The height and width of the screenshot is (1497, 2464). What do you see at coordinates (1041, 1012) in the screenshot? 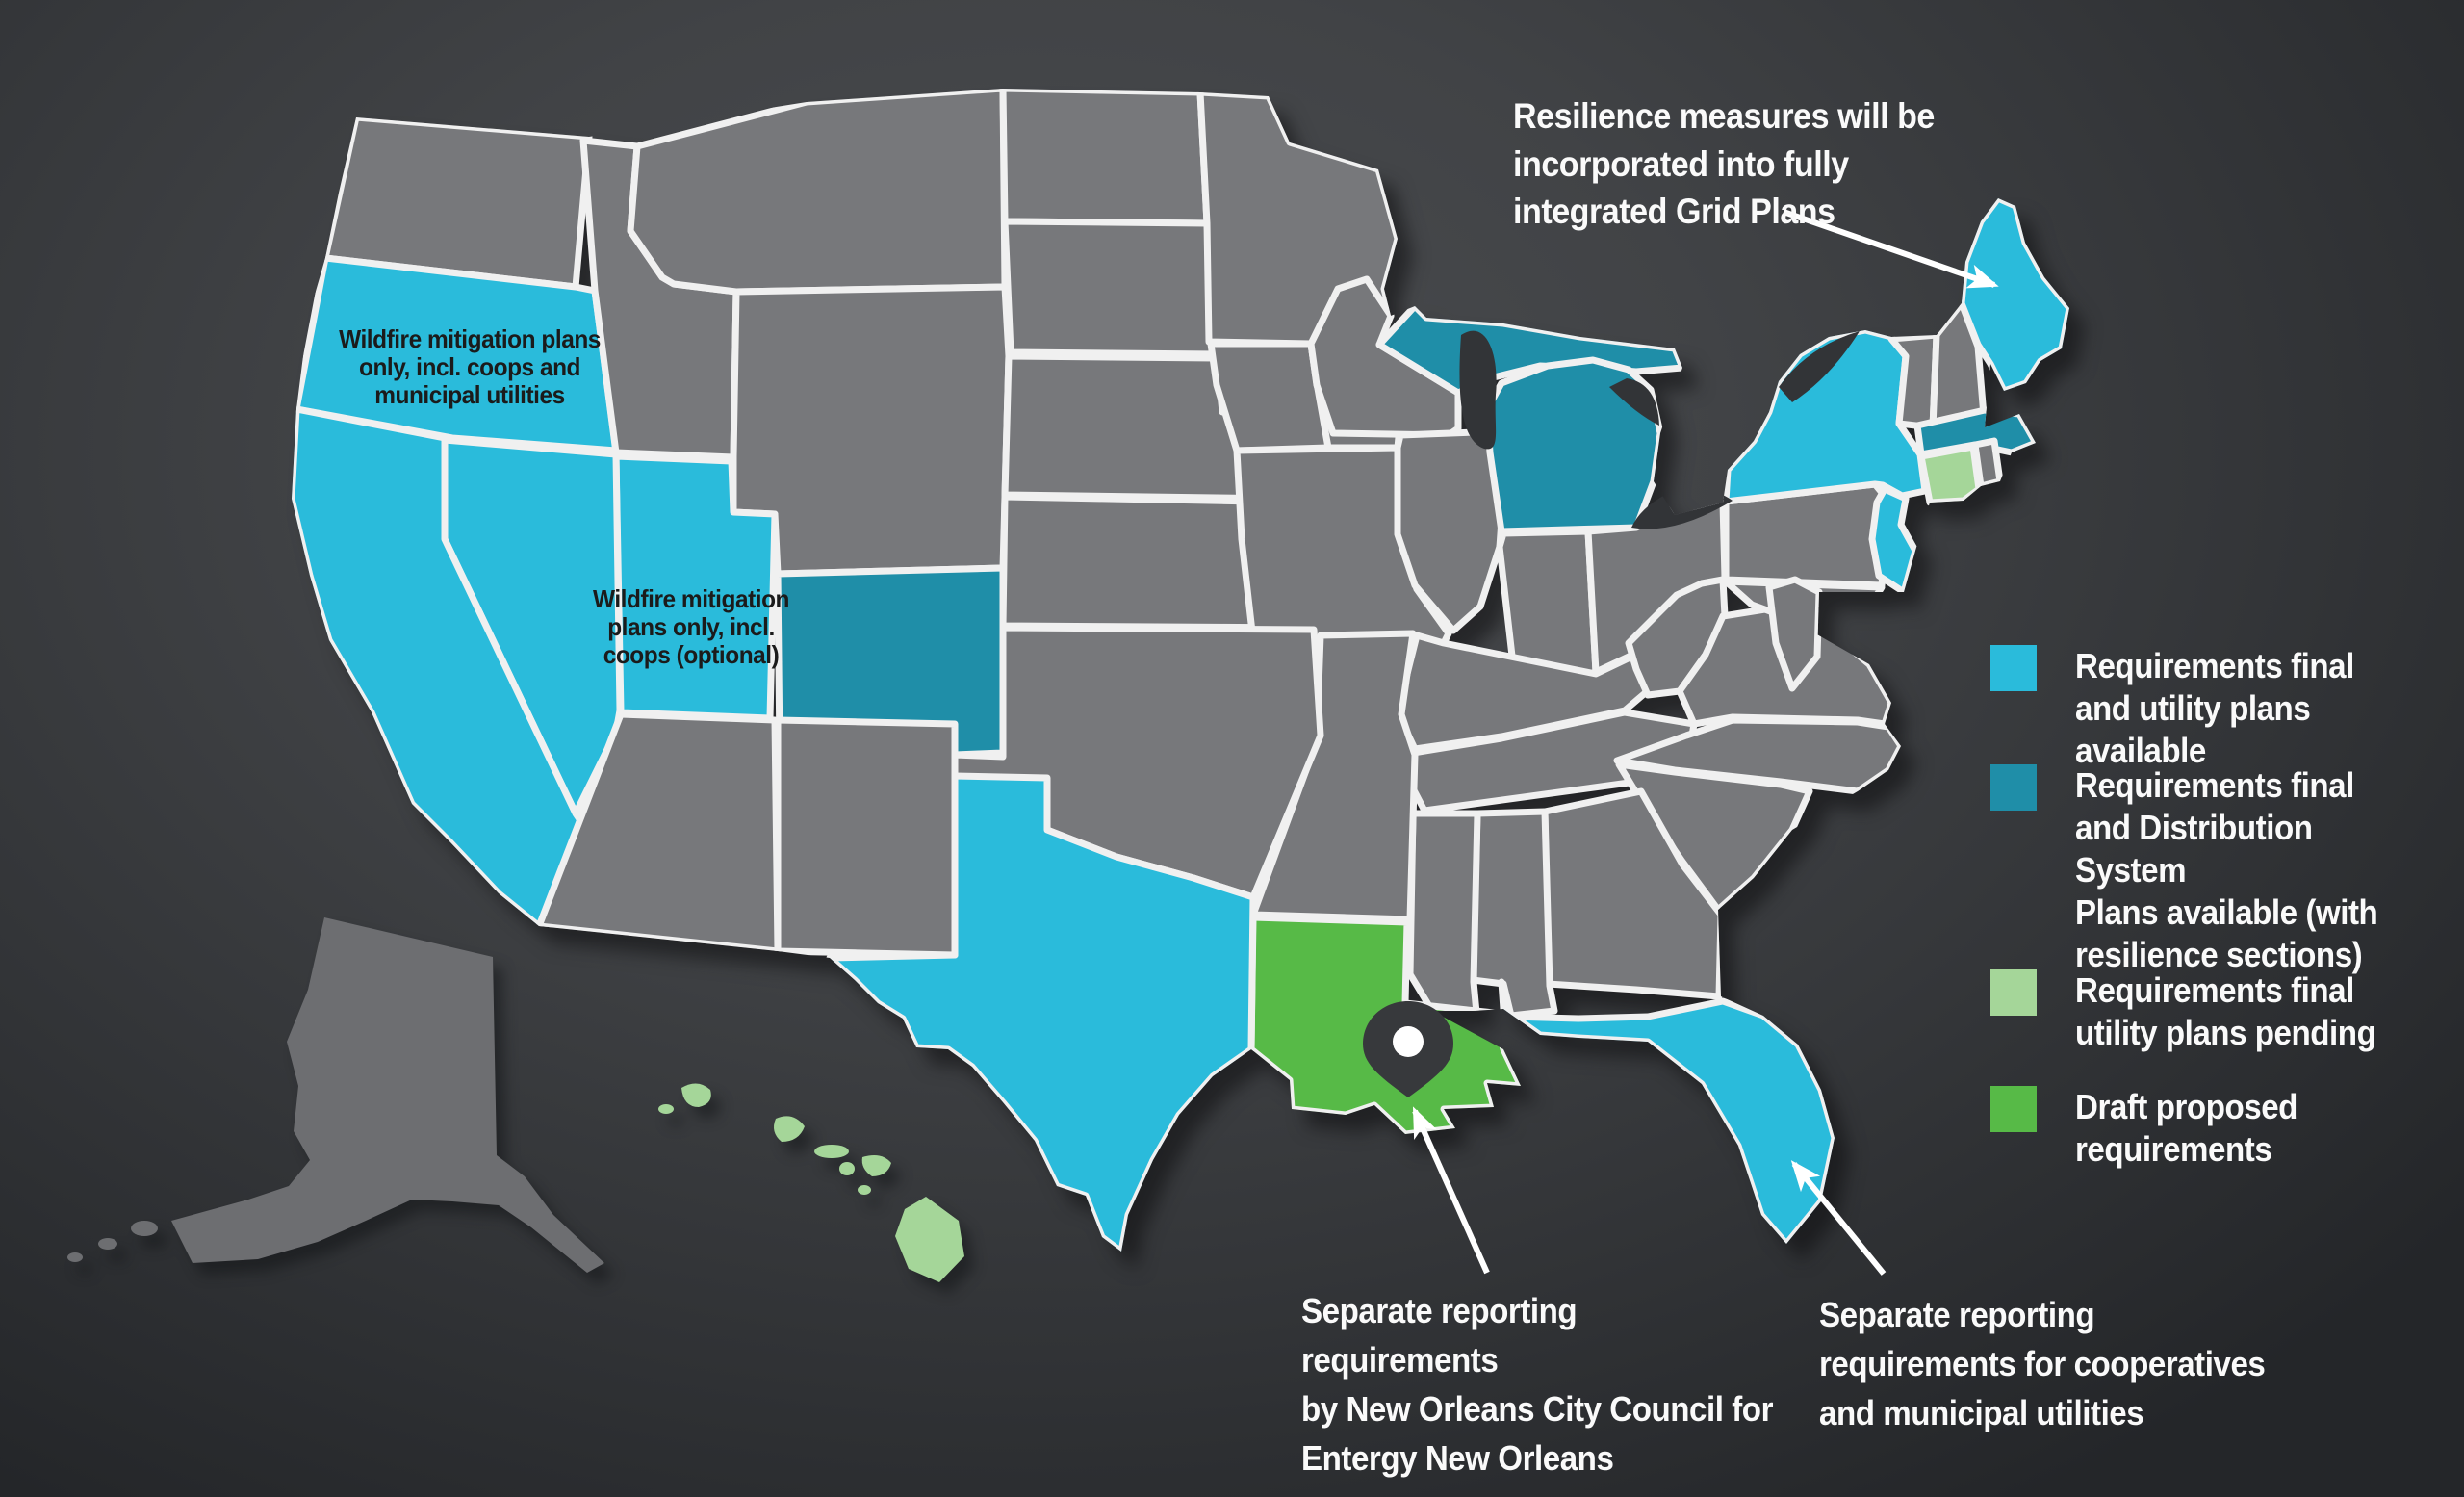
I see `state-texas` at bounding box center [1041, 1012].